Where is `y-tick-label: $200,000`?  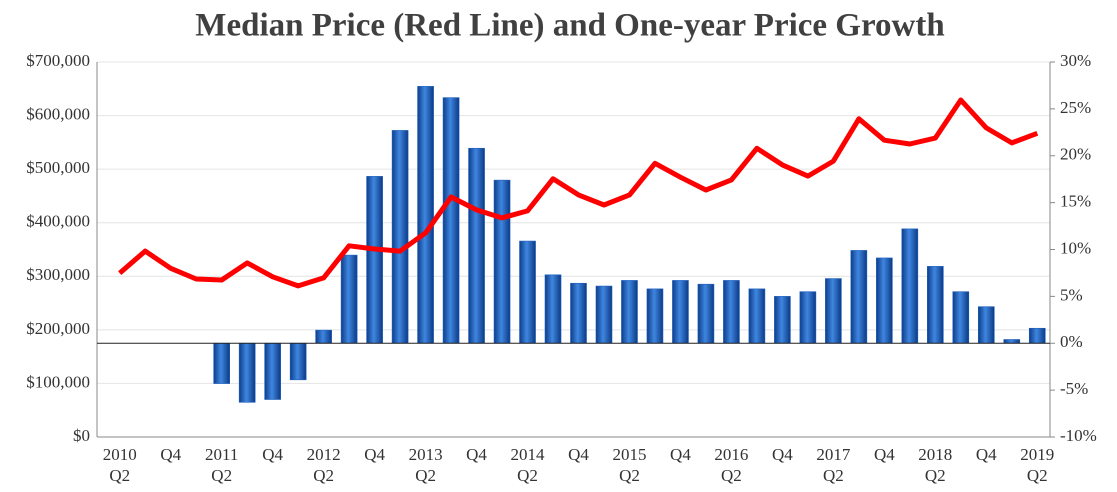
y-tick-label: $200,000 is located at coordinates (58, 328).